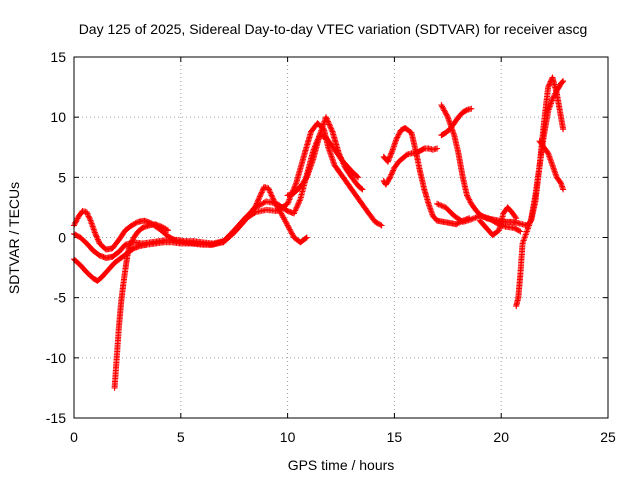  Describe the element at coordinates (58, 117) in the screenshot. I see `y-tick-label: 10` at that location.